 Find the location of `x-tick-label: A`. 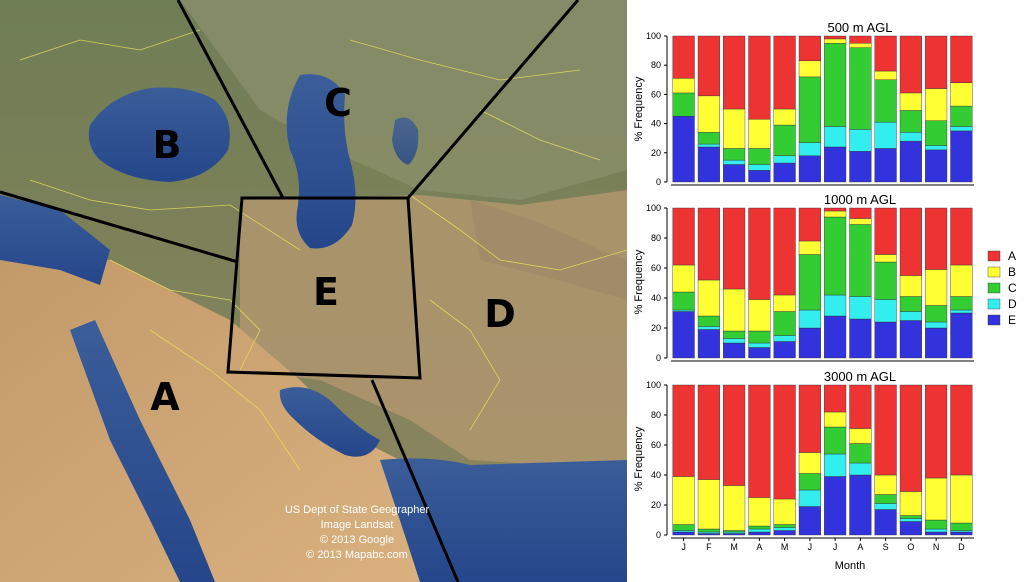

x-tick-label: A is located at coordinates (759, 547).